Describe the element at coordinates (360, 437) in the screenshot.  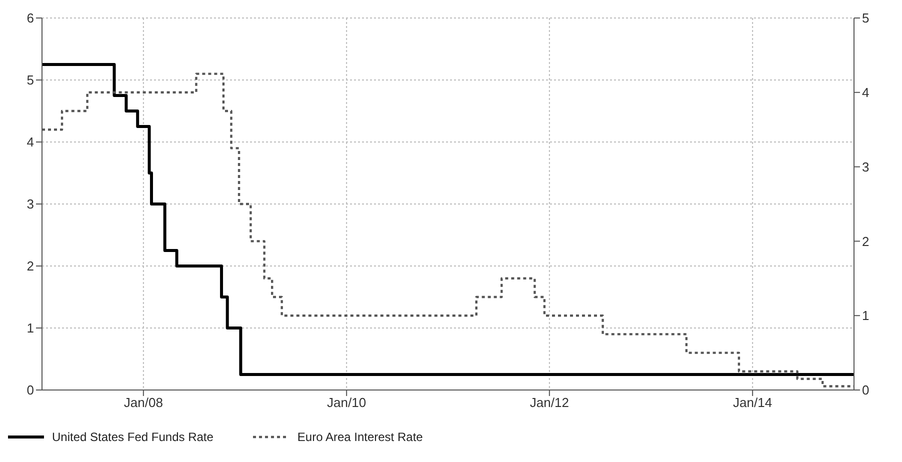
I see `legend-label: Euro Area Interest Rate` at that location.